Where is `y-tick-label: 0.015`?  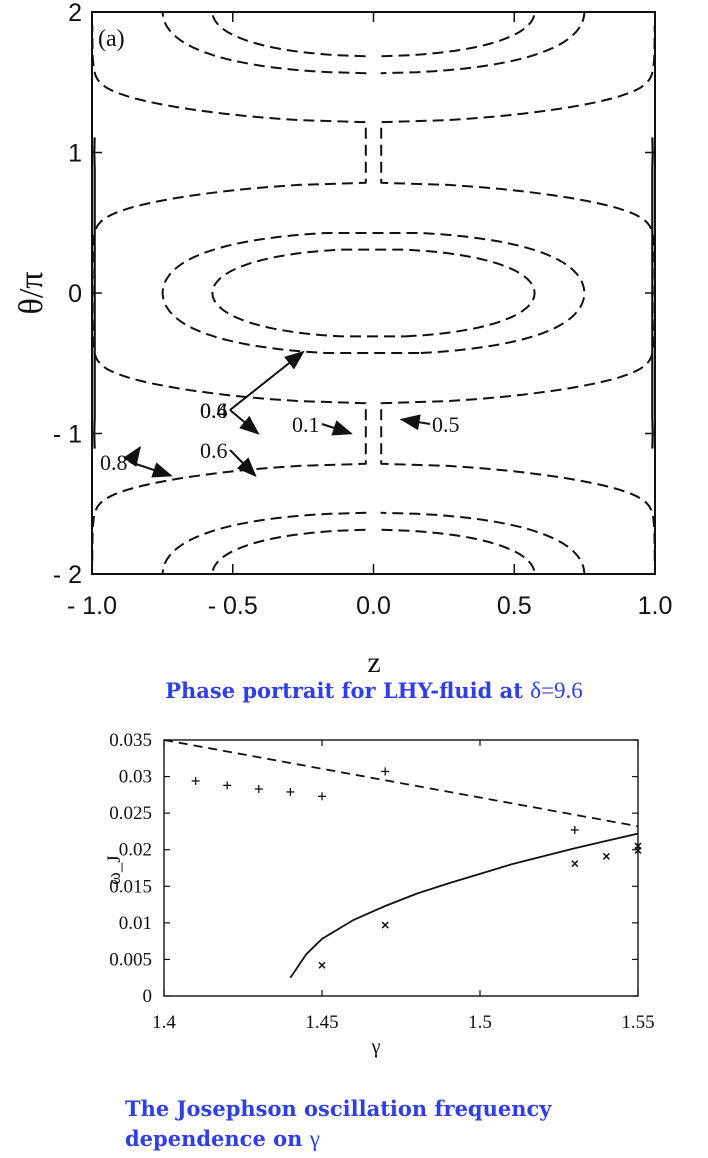
y-tick-label: 0.015 is located at coordinates (130, 886).